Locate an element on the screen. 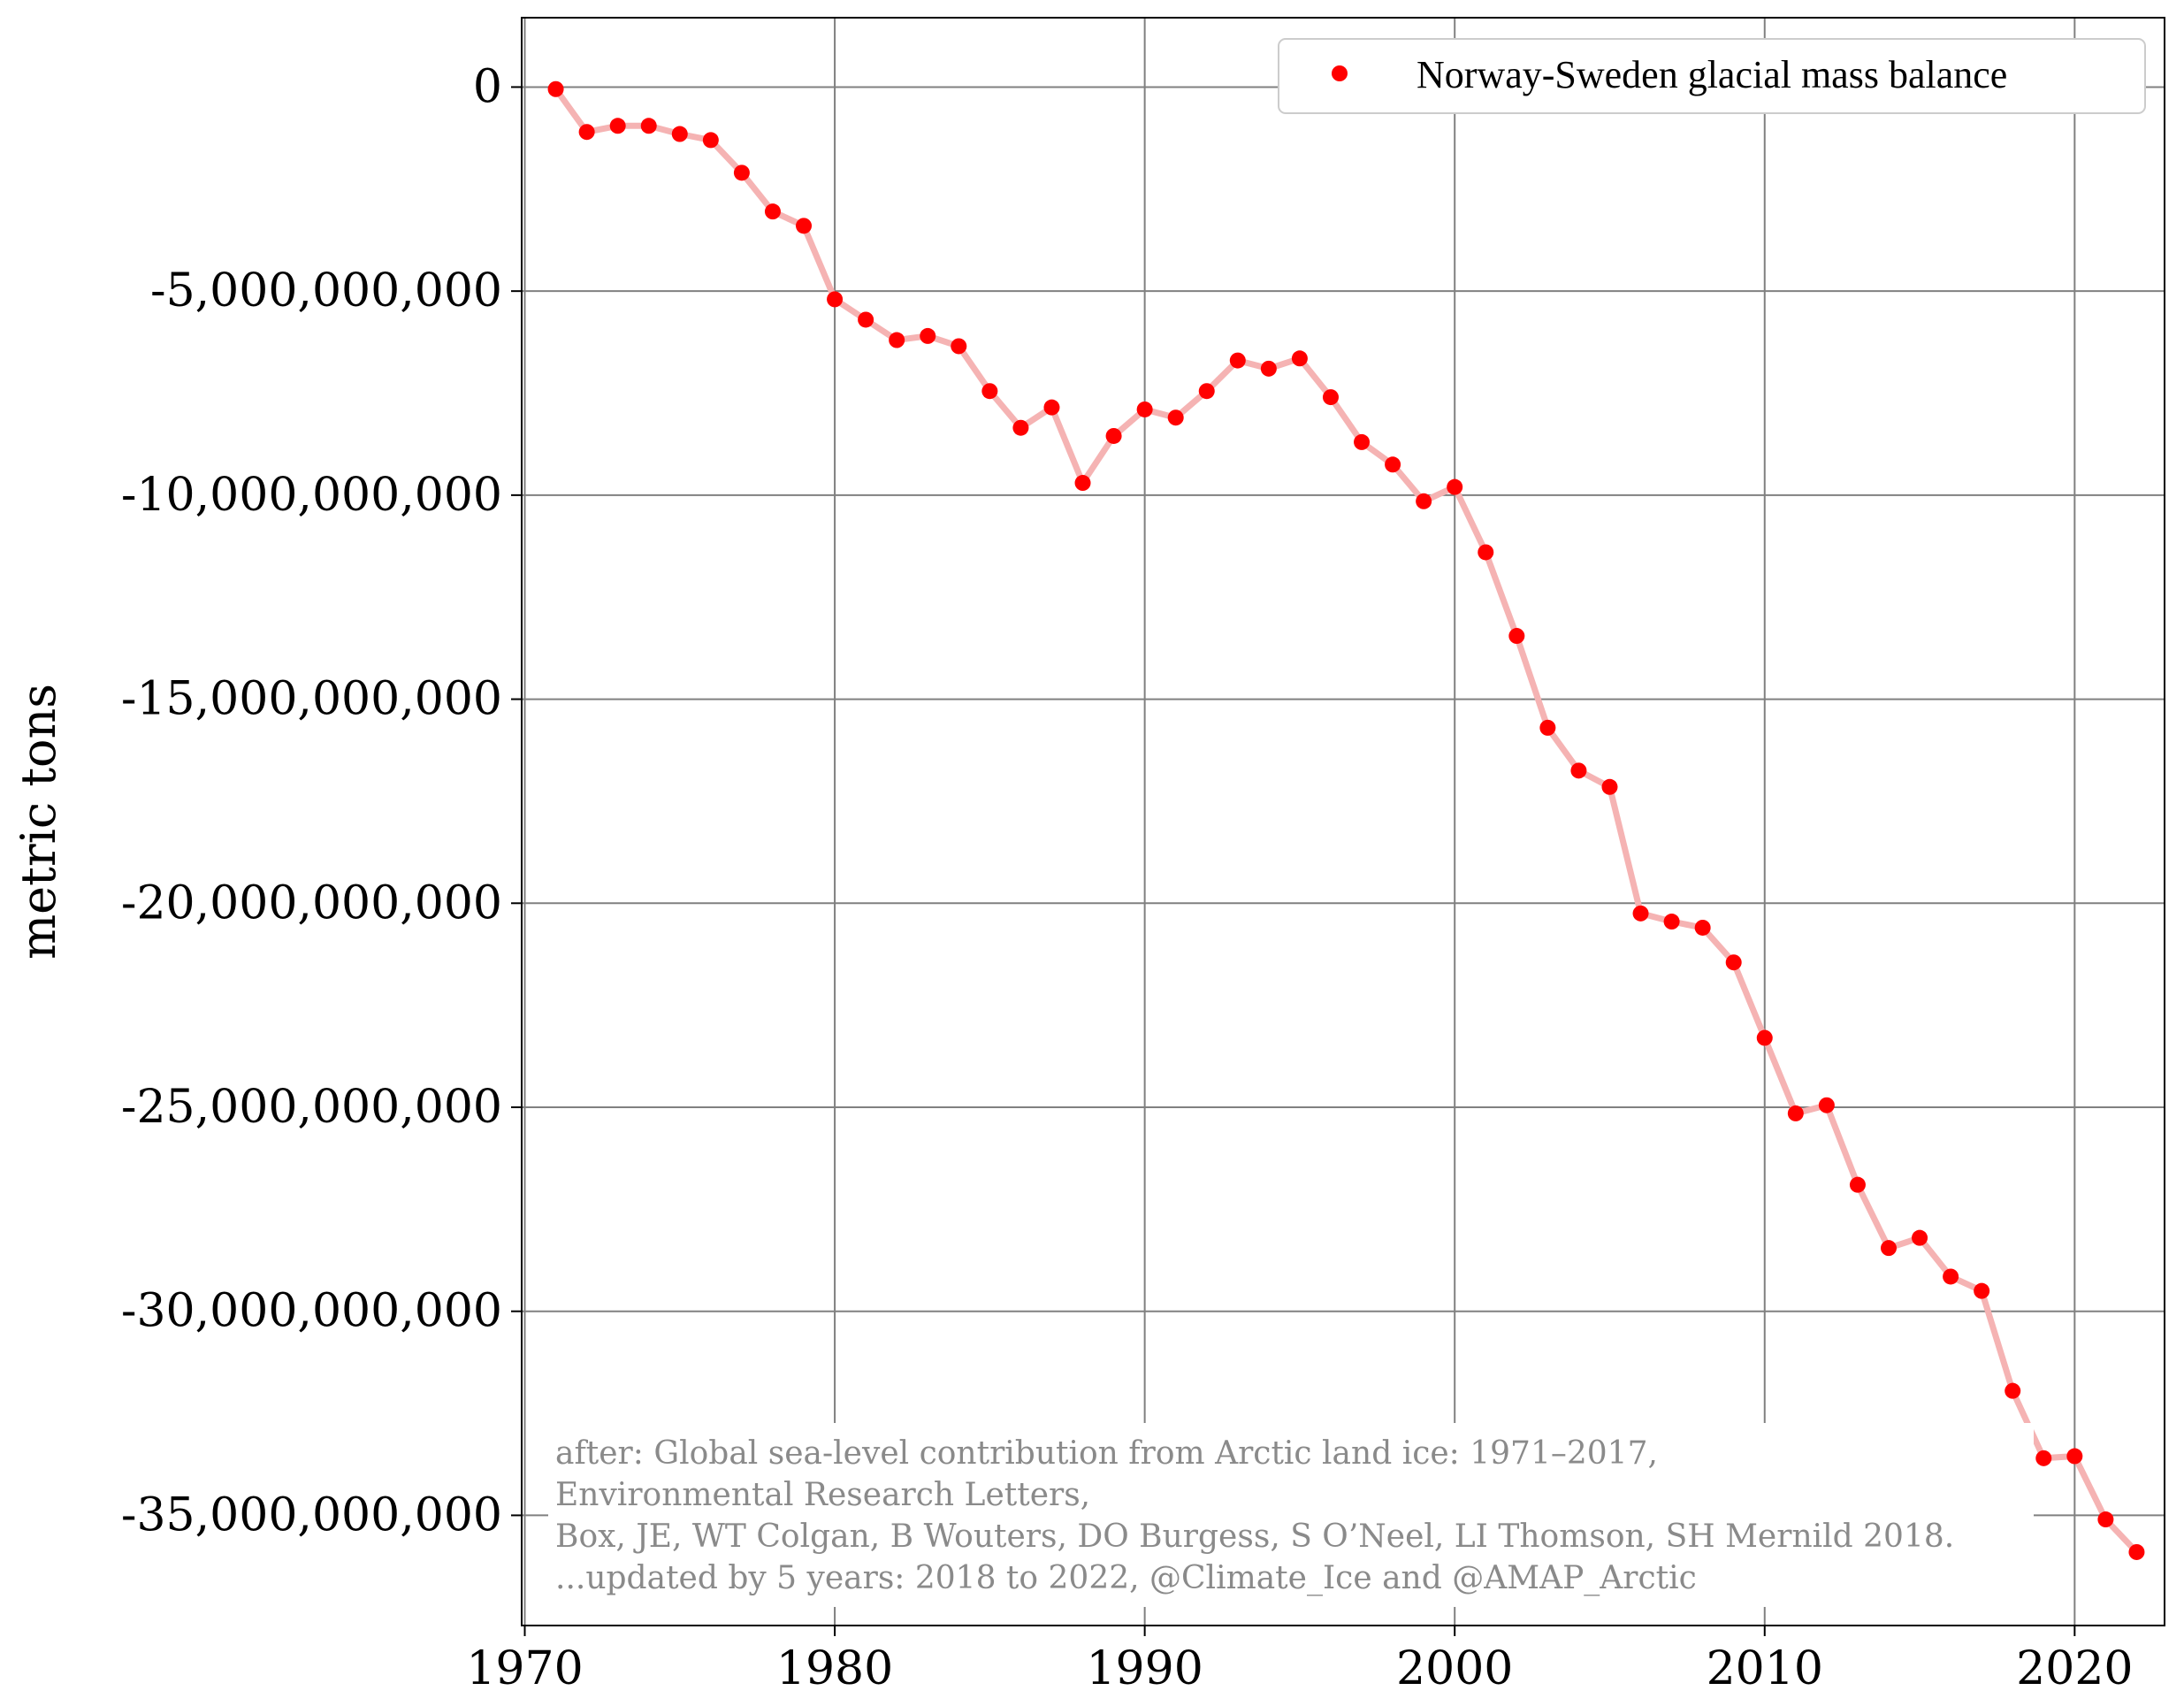 This screenshot has height=1706, width=2184. data-point-1986 is located at coordinates (1020, 428).